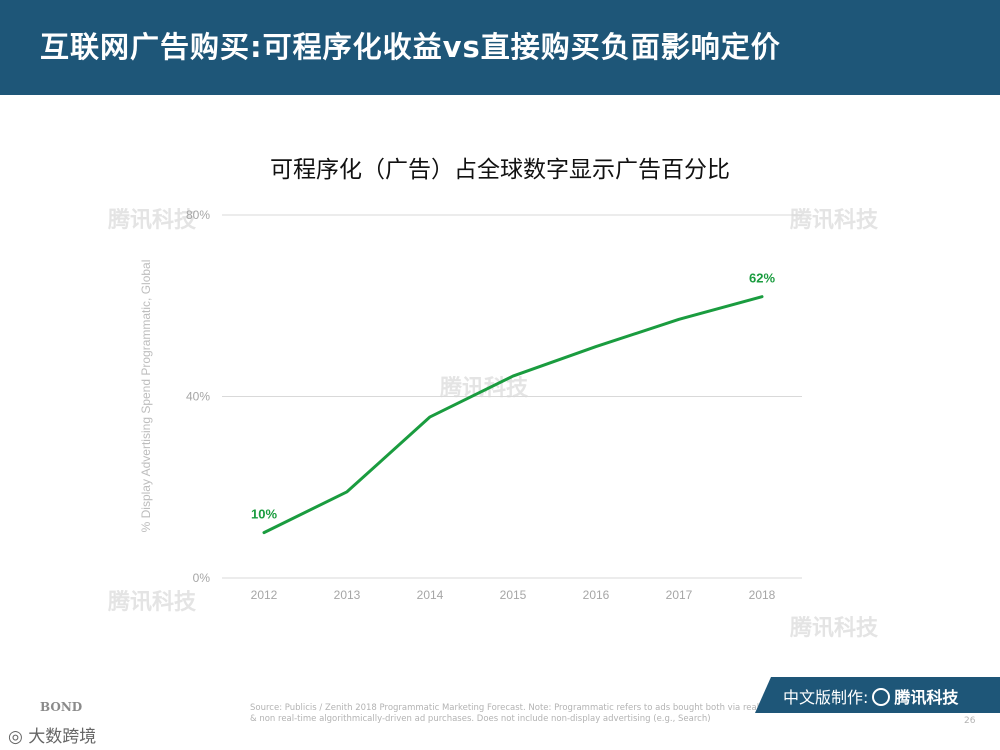 This screenshot has height=750, width=1000. What do you see at coordinates (881, 697) in the screenshot?
I see `tencent-logo-icon` at bounding box center [881, 697].